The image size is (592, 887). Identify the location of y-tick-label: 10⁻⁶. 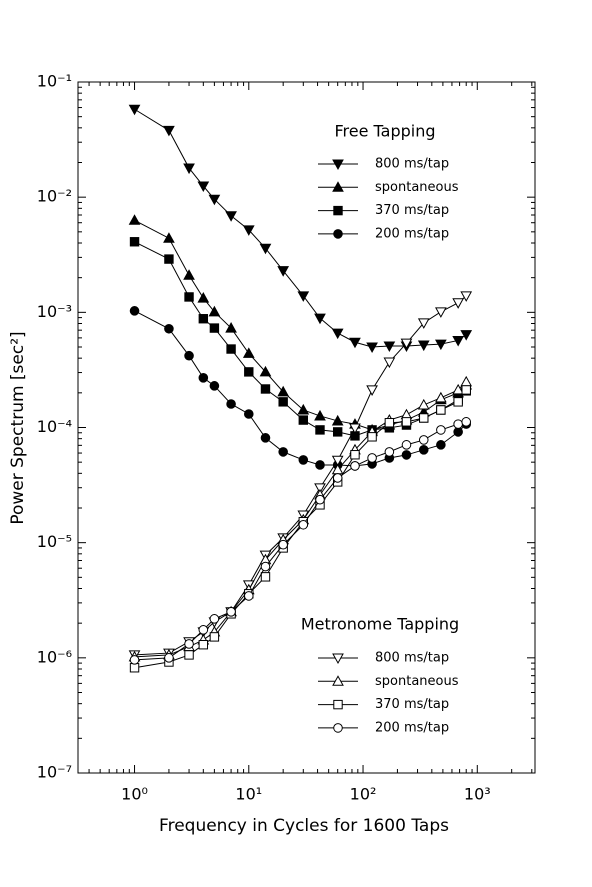
(54, 656).